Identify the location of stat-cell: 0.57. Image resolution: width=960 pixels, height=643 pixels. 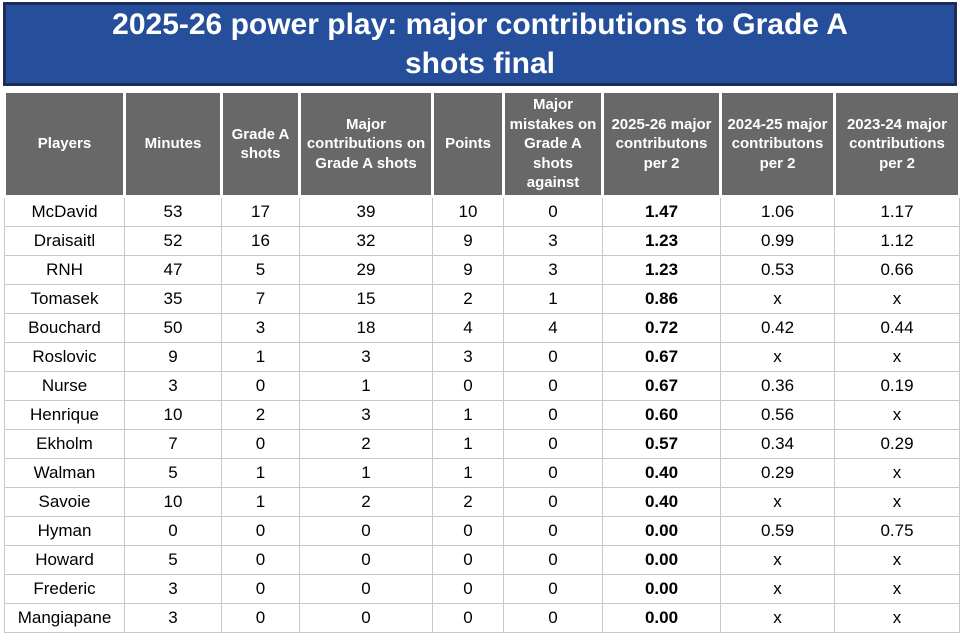
(661, 444).